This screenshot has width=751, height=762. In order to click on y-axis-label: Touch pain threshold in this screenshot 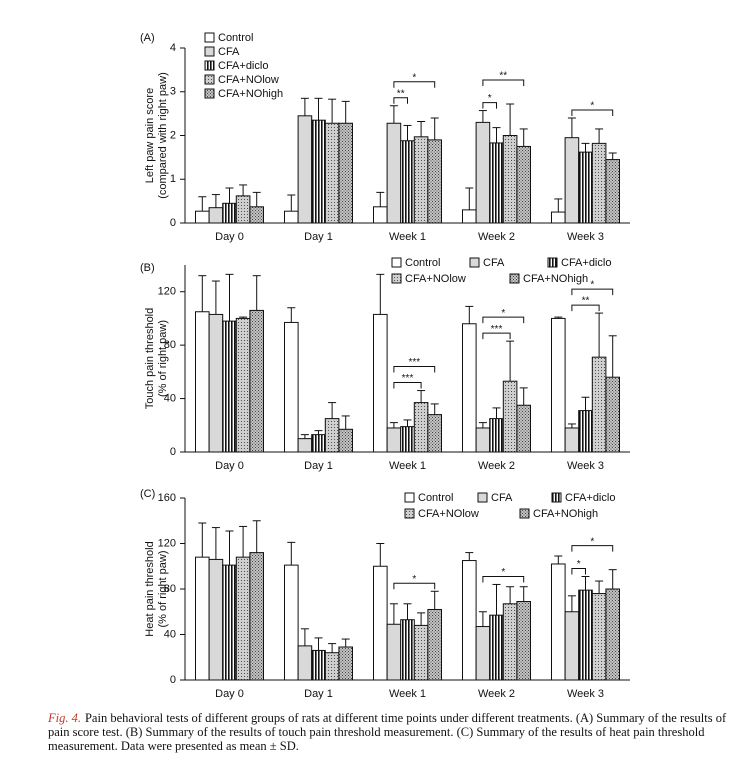, I will do `click(150, 359)`.